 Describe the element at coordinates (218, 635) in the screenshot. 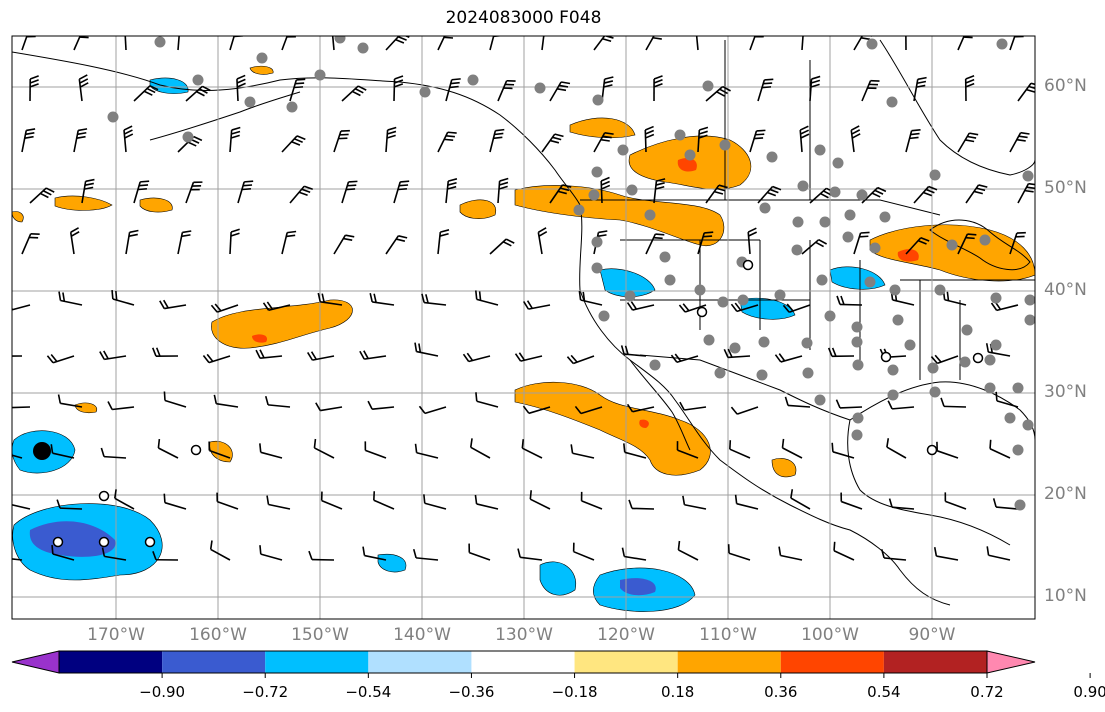

I see `longitude-label: 160°W` at that location.